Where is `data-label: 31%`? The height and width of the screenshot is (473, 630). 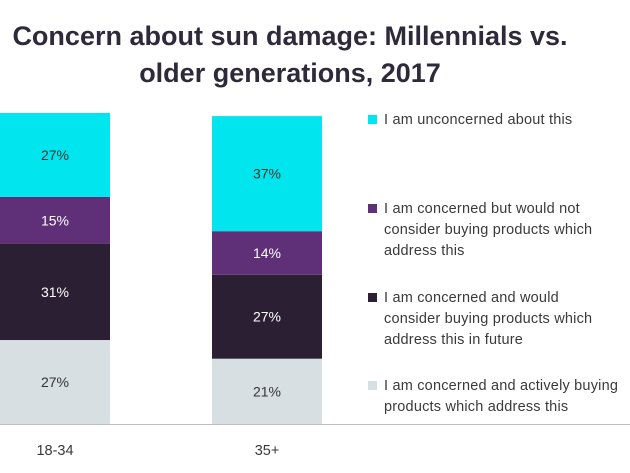 data-label: 31% is located at coordinates (55, 292).